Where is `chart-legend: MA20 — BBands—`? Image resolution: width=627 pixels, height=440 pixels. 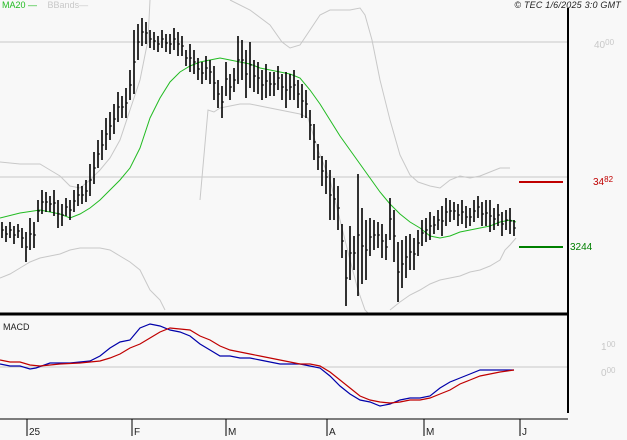
chart-legend: MA20 — BBands— is located at coordinates (45, 5).